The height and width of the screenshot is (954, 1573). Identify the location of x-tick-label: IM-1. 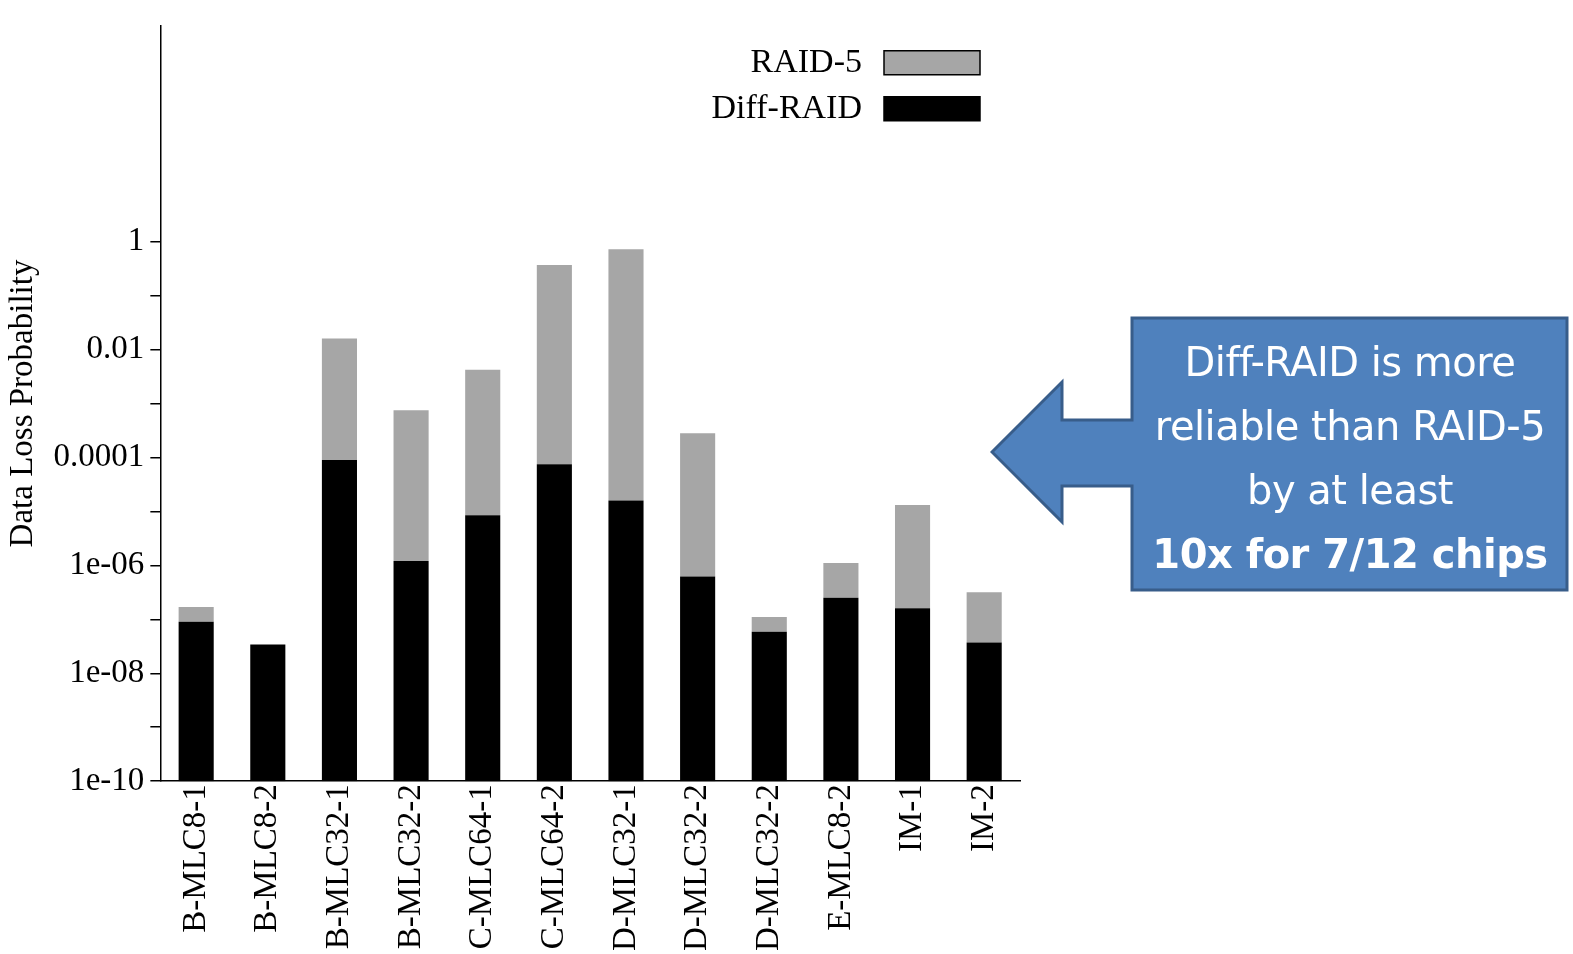
(910, 818).